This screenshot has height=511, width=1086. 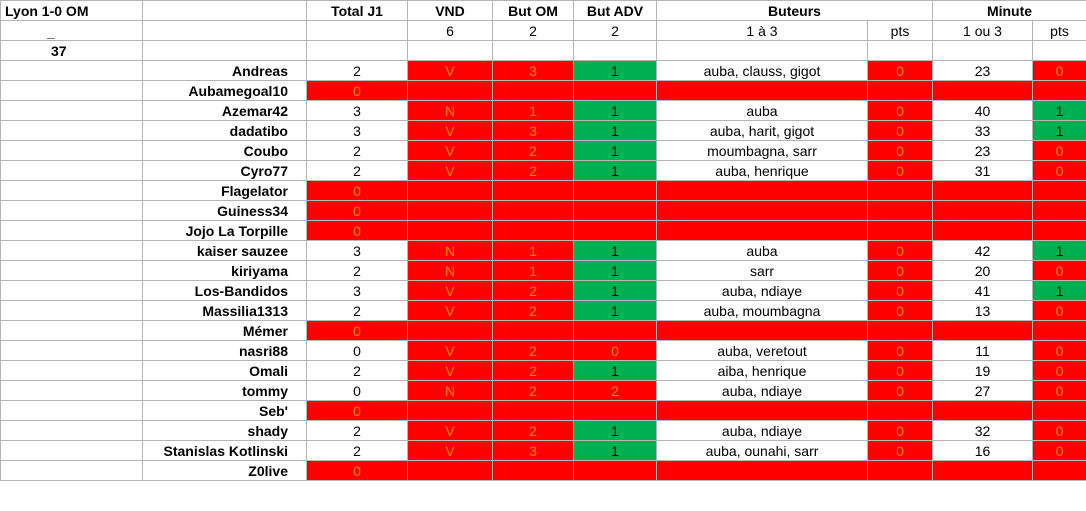 I want to click on player-name: tommy, so click(x=224, y=390).